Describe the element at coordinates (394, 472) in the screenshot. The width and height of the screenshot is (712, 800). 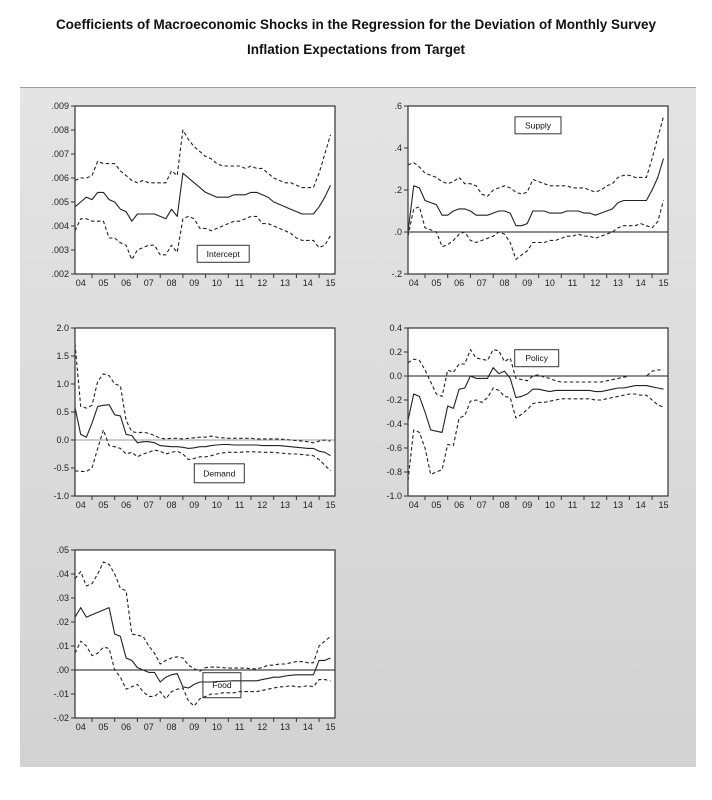
I see `svg-text: -0.8` at that location.